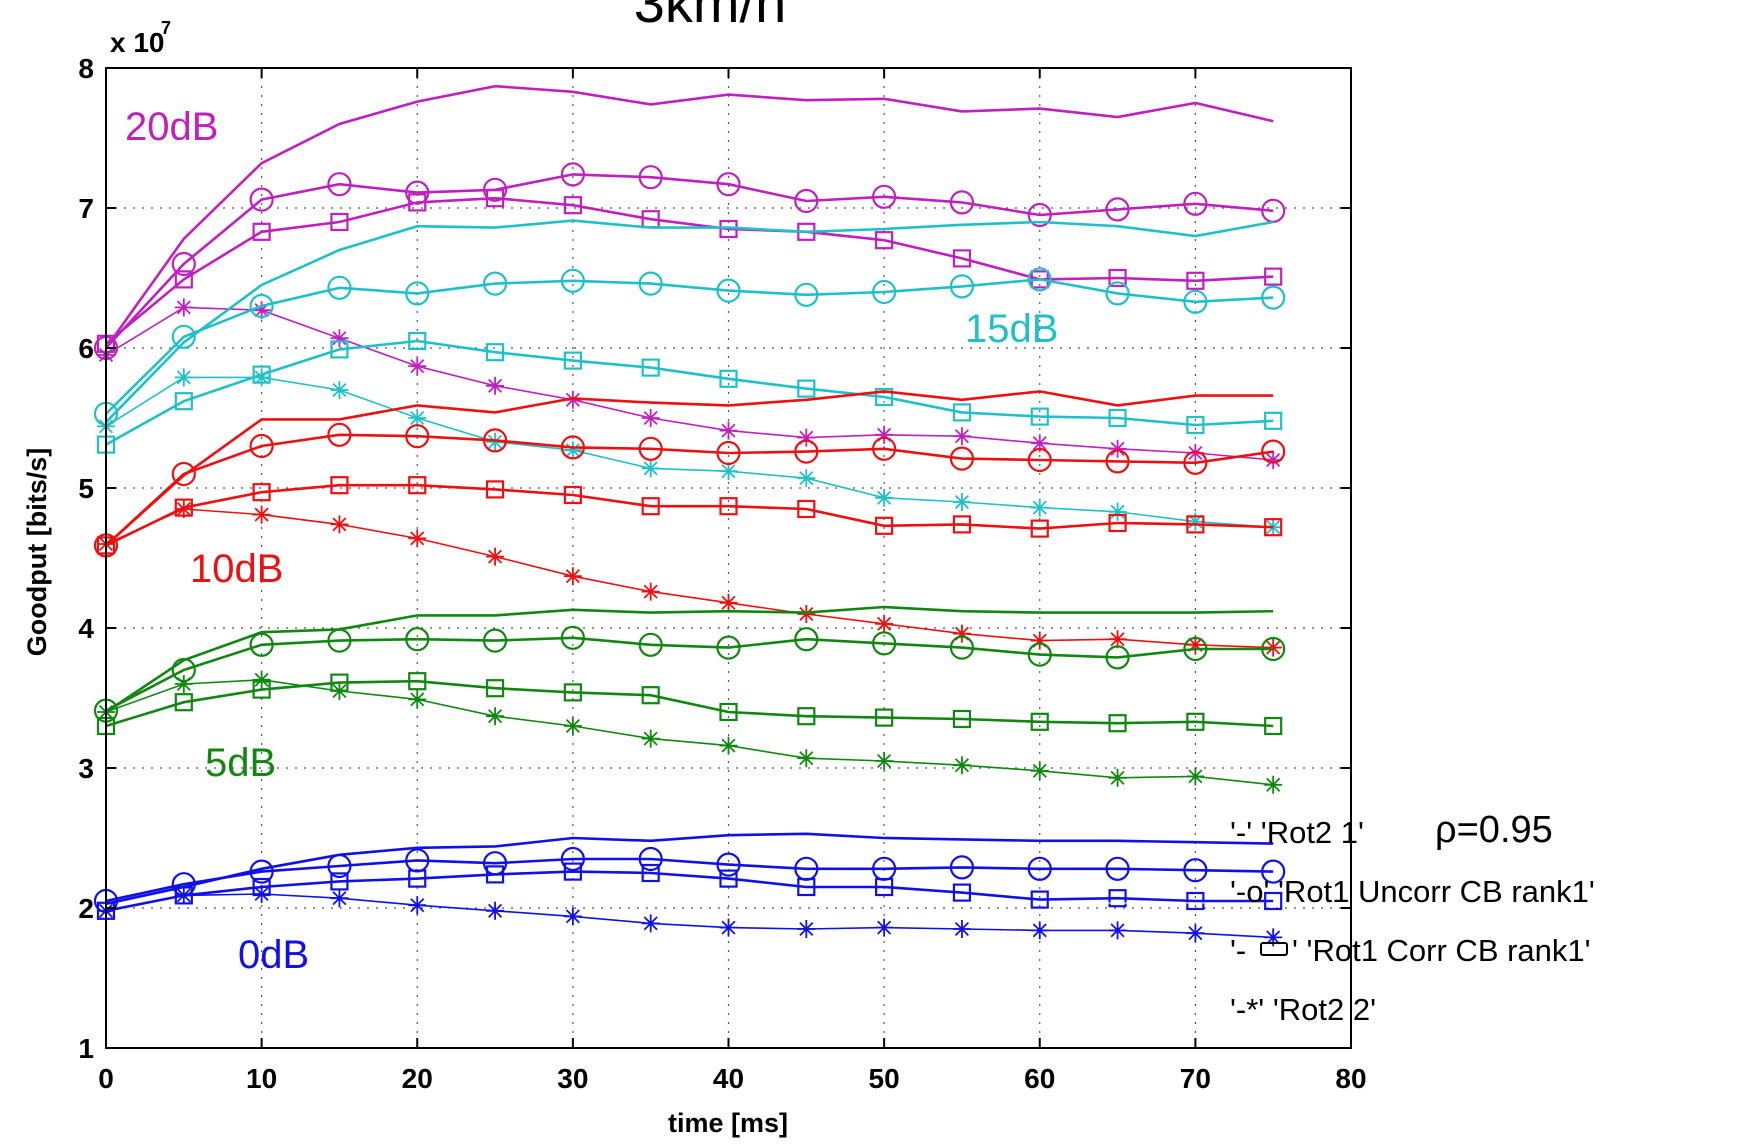 The width and height of the screenshot is (1749, 1148). What do you see at coordinates (728, 1123) in the screenshot?
I see `x-axis-label: time [ms]` at bounding box center [728, 1123].